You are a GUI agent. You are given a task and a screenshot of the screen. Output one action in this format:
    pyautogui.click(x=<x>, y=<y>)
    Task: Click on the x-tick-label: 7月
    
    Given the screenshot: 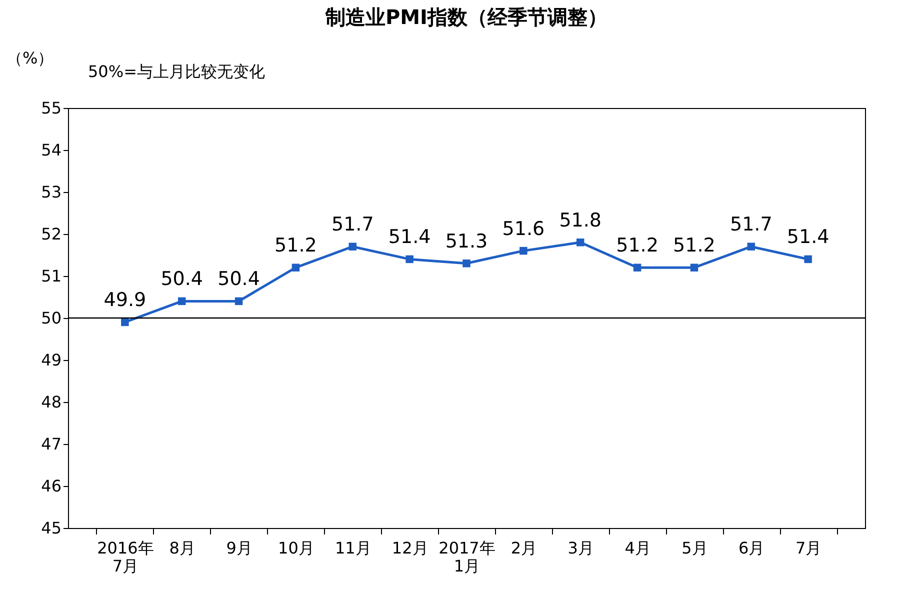 What is the action you would take?
    pyautogui.click(x=808, y=548)
    